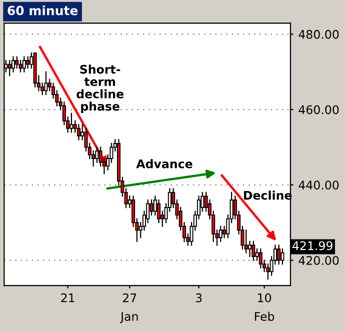 This screenshot has width=345, height=332. What do you see at coordinates (318, 34) in the screenshot?
I see `y-tick-label: 480.00` at bounding box center [318, 34].